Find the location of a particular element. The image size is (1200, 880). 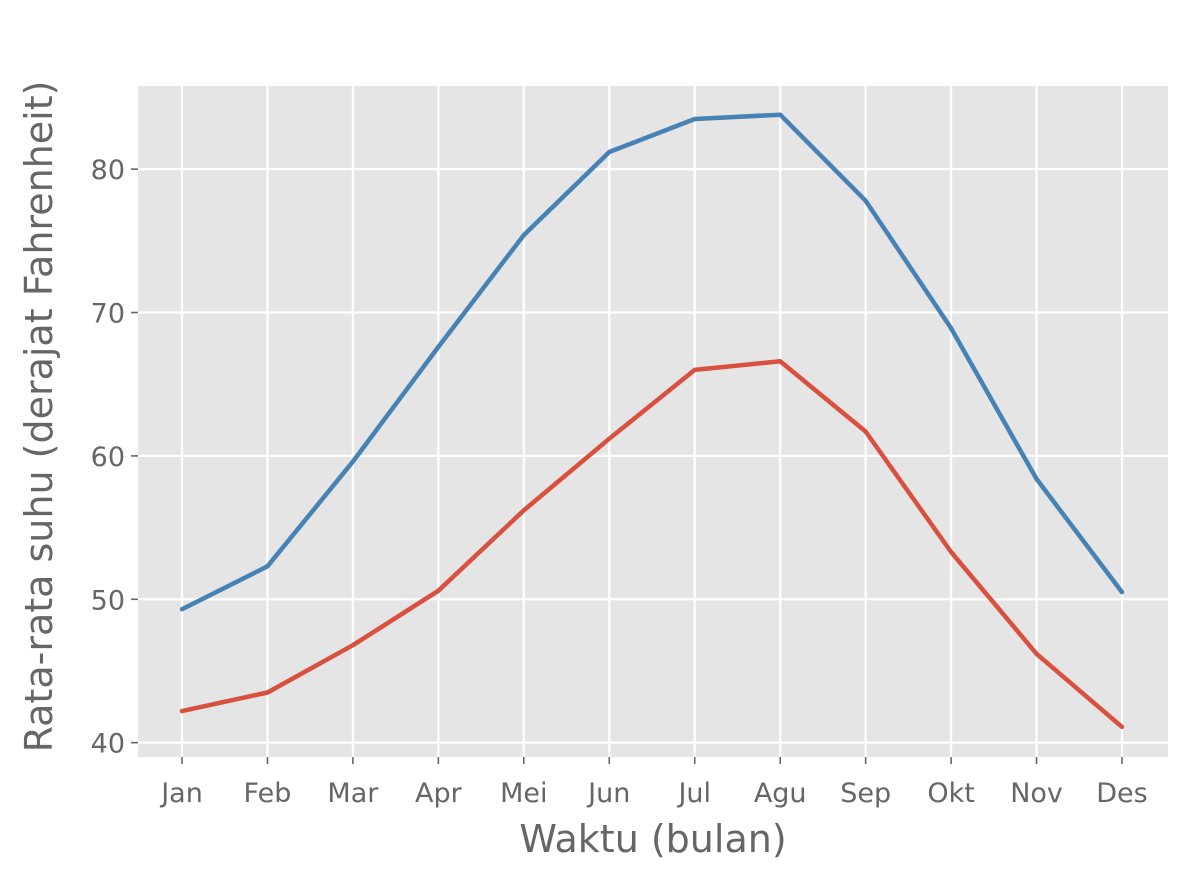

y-tick-label: 80 is located at coordinates (108, 170).